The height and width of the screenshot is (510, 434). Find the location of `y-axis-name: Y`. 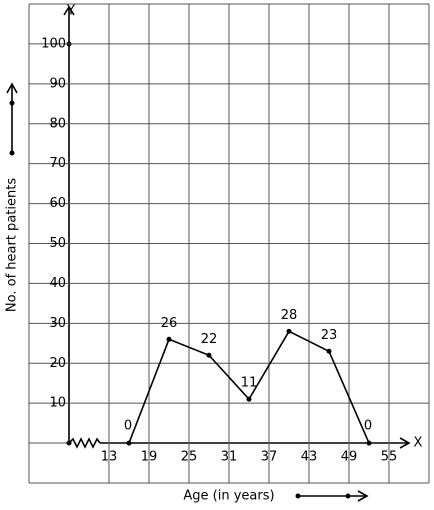

y-axis-name: Y is located at coordinates (70, 11).